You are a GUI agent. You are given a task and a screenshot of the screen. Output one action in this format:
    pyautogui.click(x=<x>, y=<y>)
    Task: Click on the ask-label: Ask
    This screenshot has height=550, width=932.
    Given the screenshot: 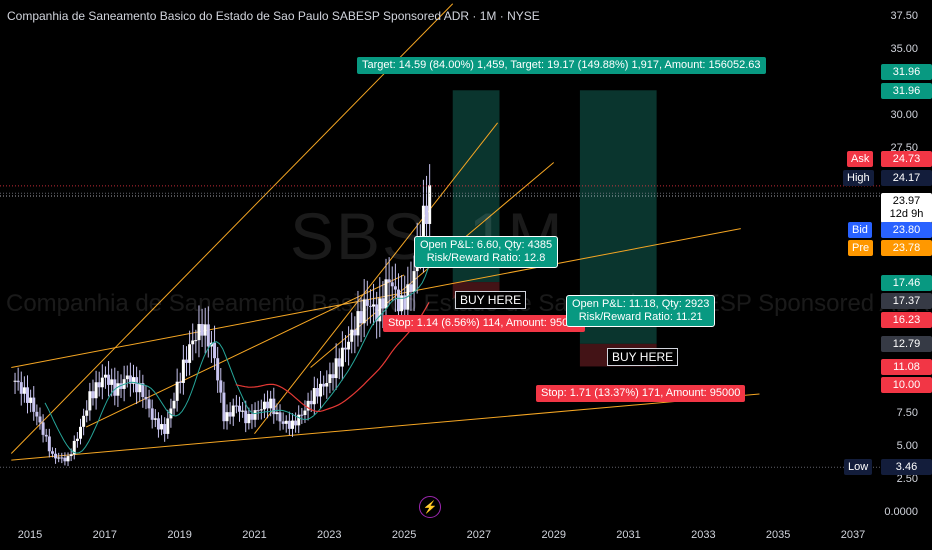 What is the action you would take?
    pyautogui.click(x=860, y=159)
    